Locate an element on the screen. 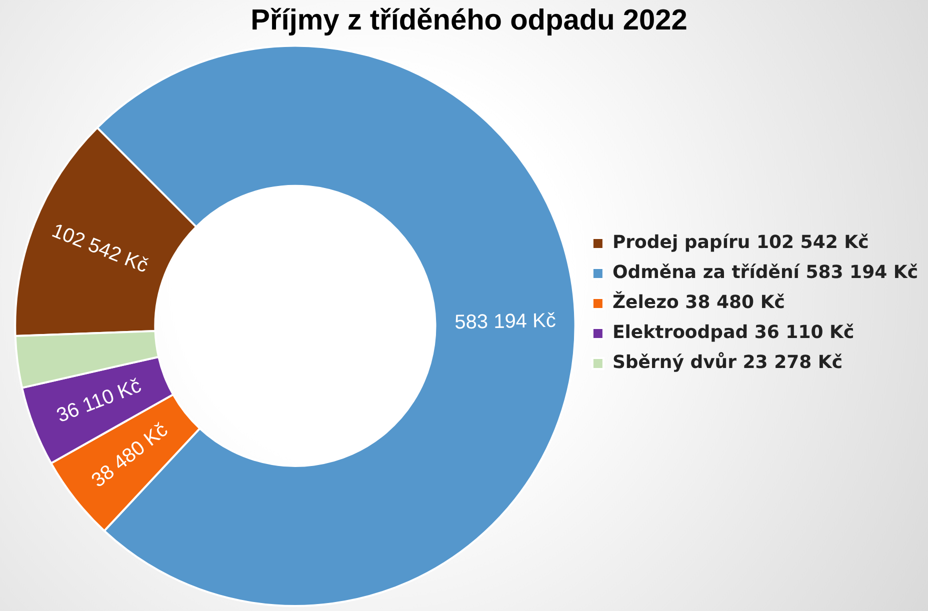 This screenshot has height=611, width=928. legend-label: Odměna za třídění 583 194 Kč is located at coordinates (765, 273).